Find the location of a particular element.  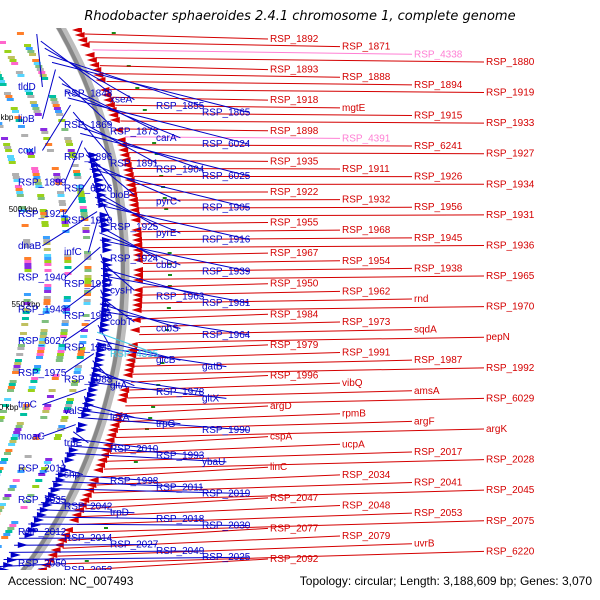

kbp-label: 600 kbp is located at coordinates (9, 407).